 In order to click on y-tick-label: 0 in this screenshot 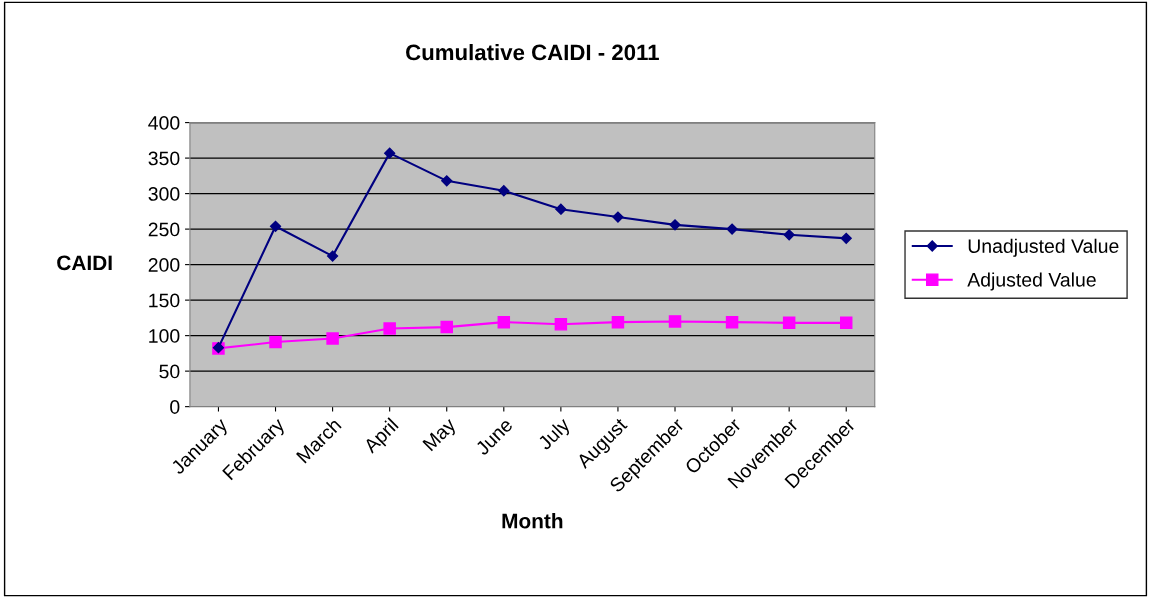, I will do `click(175, 407)`.